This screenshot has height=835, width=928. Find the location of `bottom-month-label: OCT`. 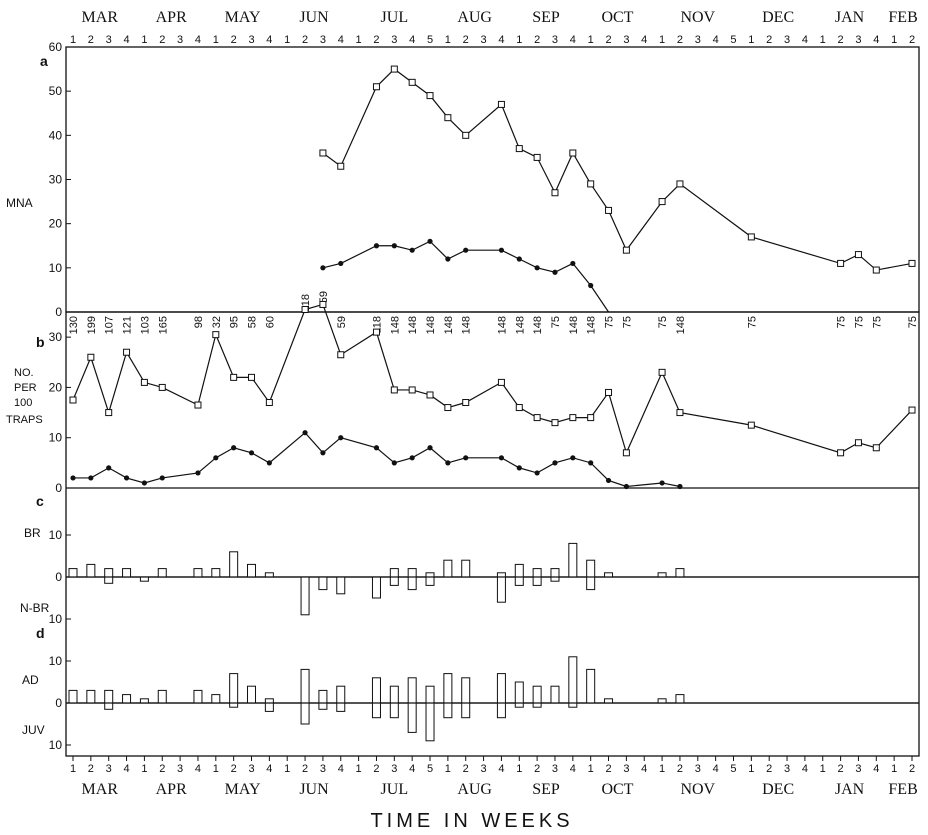

bottom-month-label: OCT is located at coordinates (617, 789).